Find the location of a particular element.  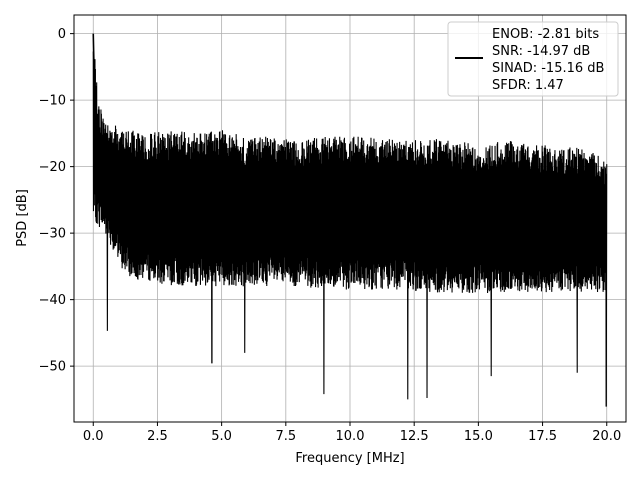

legend-sfdr: SFDR: 1.47 is located at coordinates (528, 85).